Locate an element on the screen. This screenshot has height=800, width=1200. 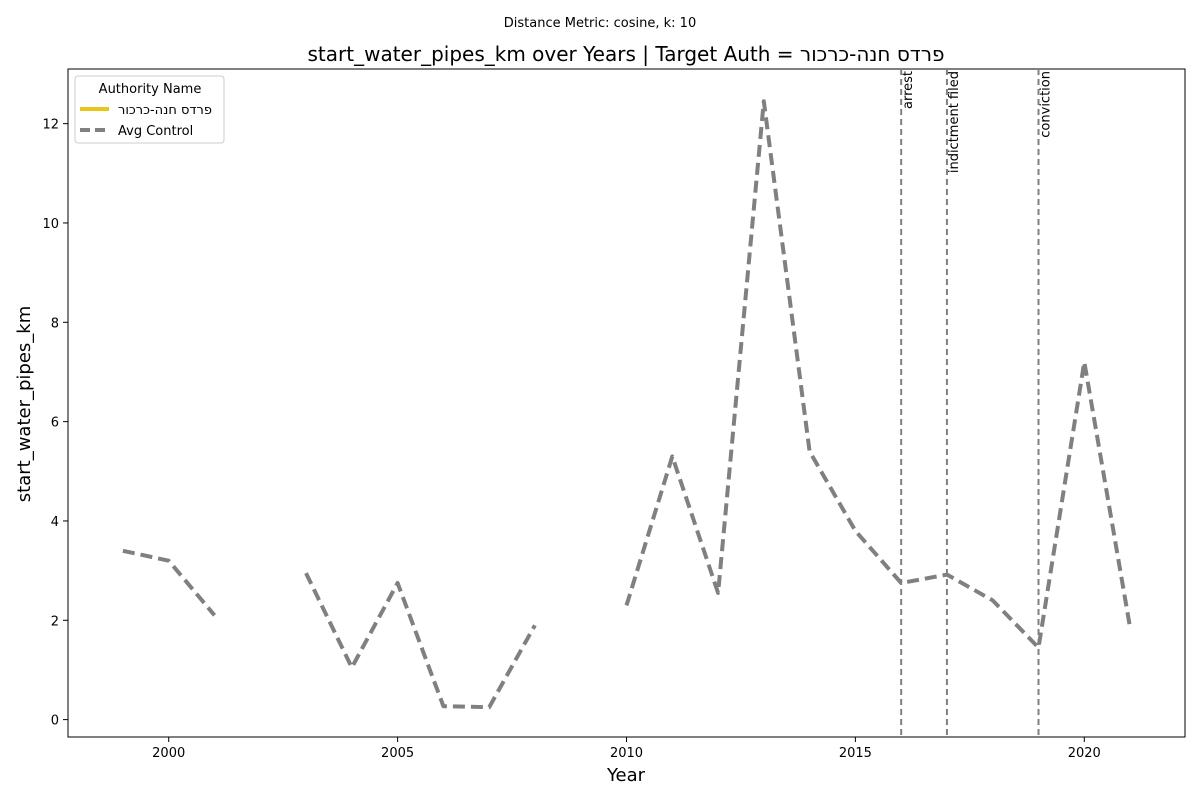
y-tick-label: 12 is located at coordinates (50, 125).